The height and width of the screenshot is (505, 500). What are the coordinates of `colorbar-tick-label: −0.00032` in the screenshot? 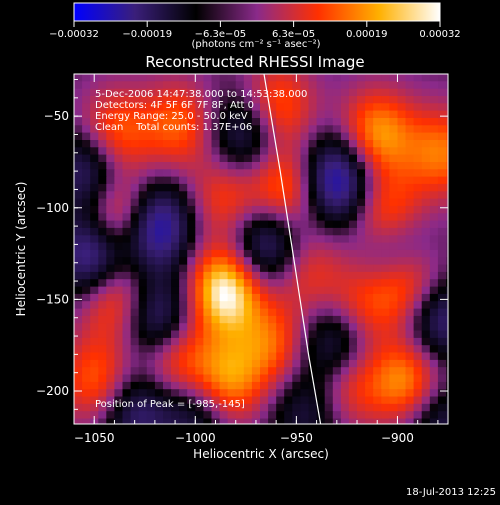 It's located at (74, 34).